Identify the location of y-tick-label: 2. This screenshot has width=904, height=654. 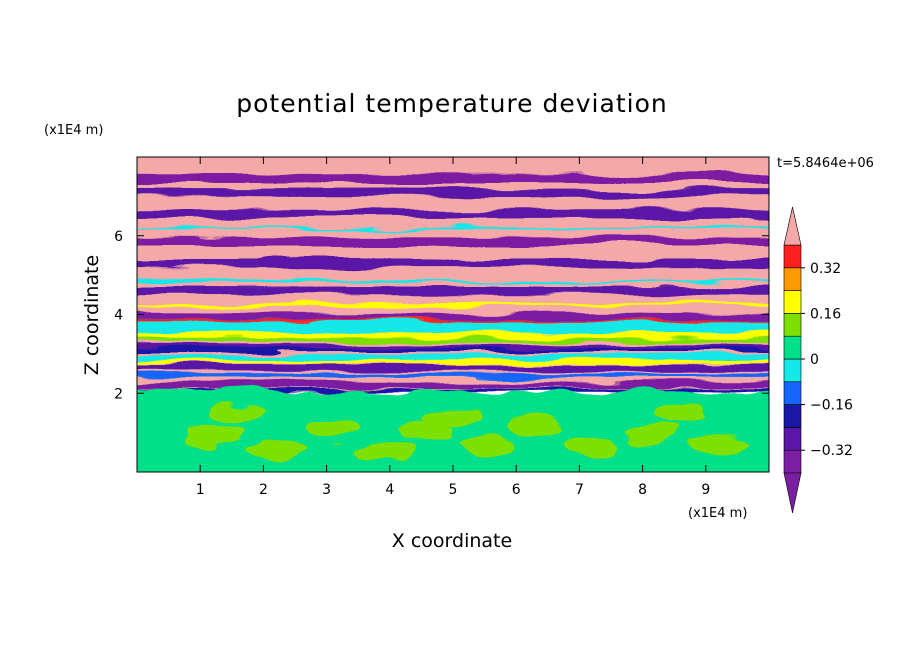
(118, 394).